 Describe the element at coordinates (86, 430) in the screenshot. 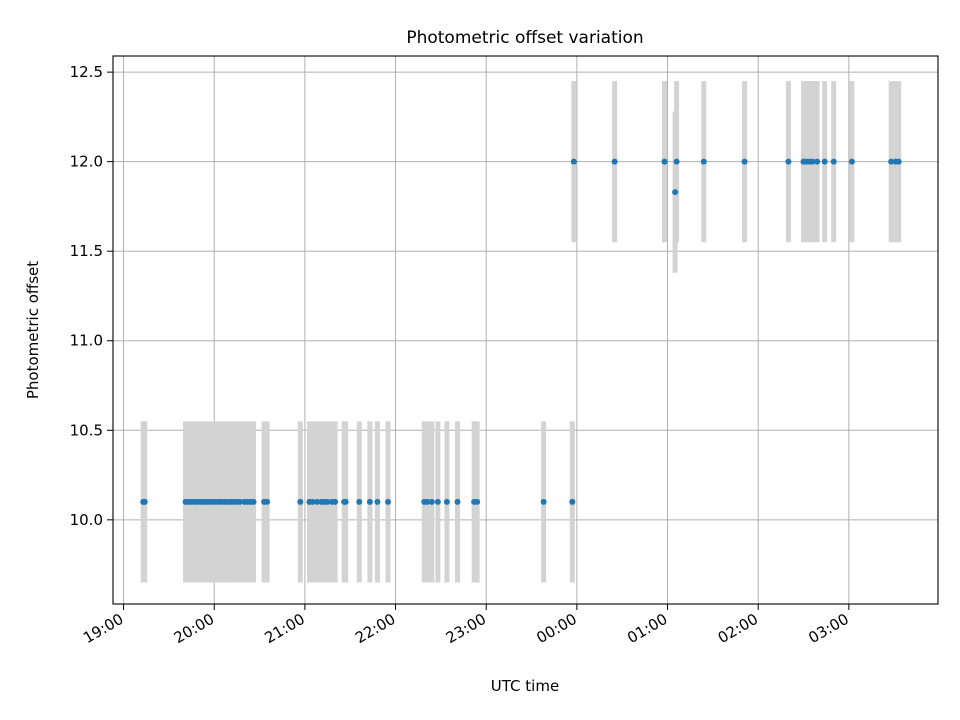

I see `y-tick-label: 10.5` at that location.